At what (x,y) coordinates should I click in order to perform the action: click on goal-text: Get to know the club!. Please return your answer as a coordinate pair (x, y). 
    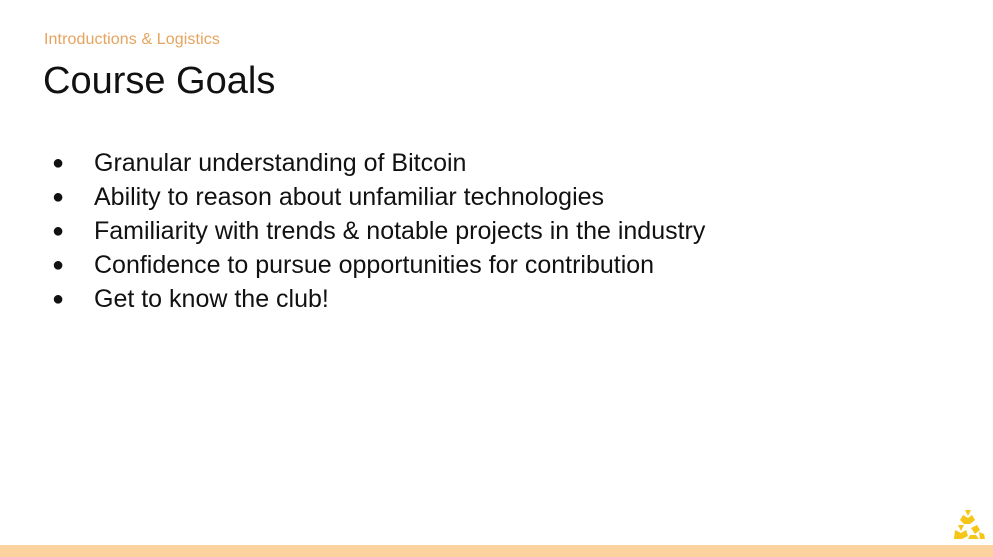
    Looking at the image, I should click on (211, 298).